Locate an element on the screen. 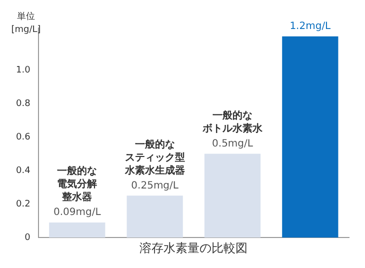  y-tick-label: 0 is located at coordinates (27, 237).